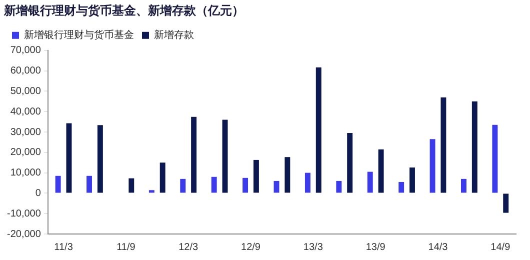 This screenshot has width=530, height=260. I want to click on x-tick-label: 11/9, so click(126, 247).